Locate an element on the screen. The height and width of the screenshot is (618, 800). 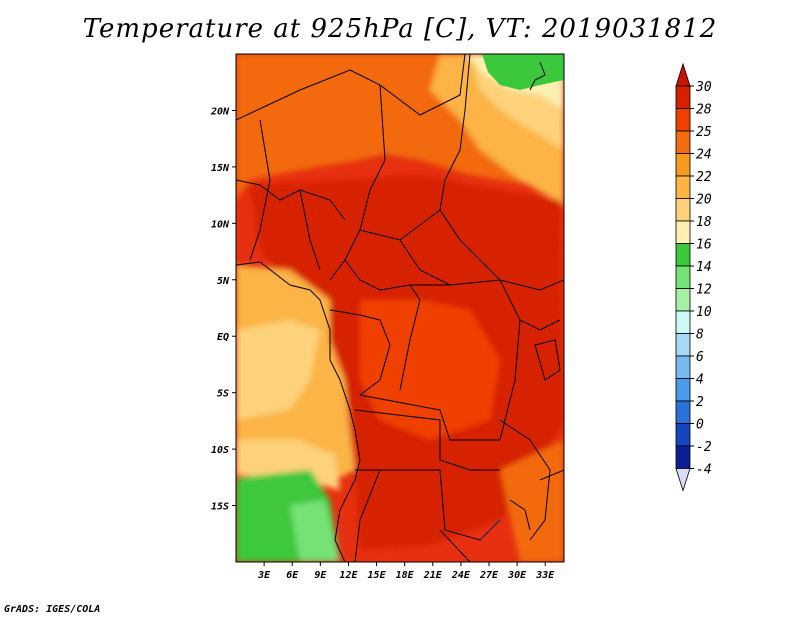
lon-tick-label: 30E is located at coordinates (517, 575).